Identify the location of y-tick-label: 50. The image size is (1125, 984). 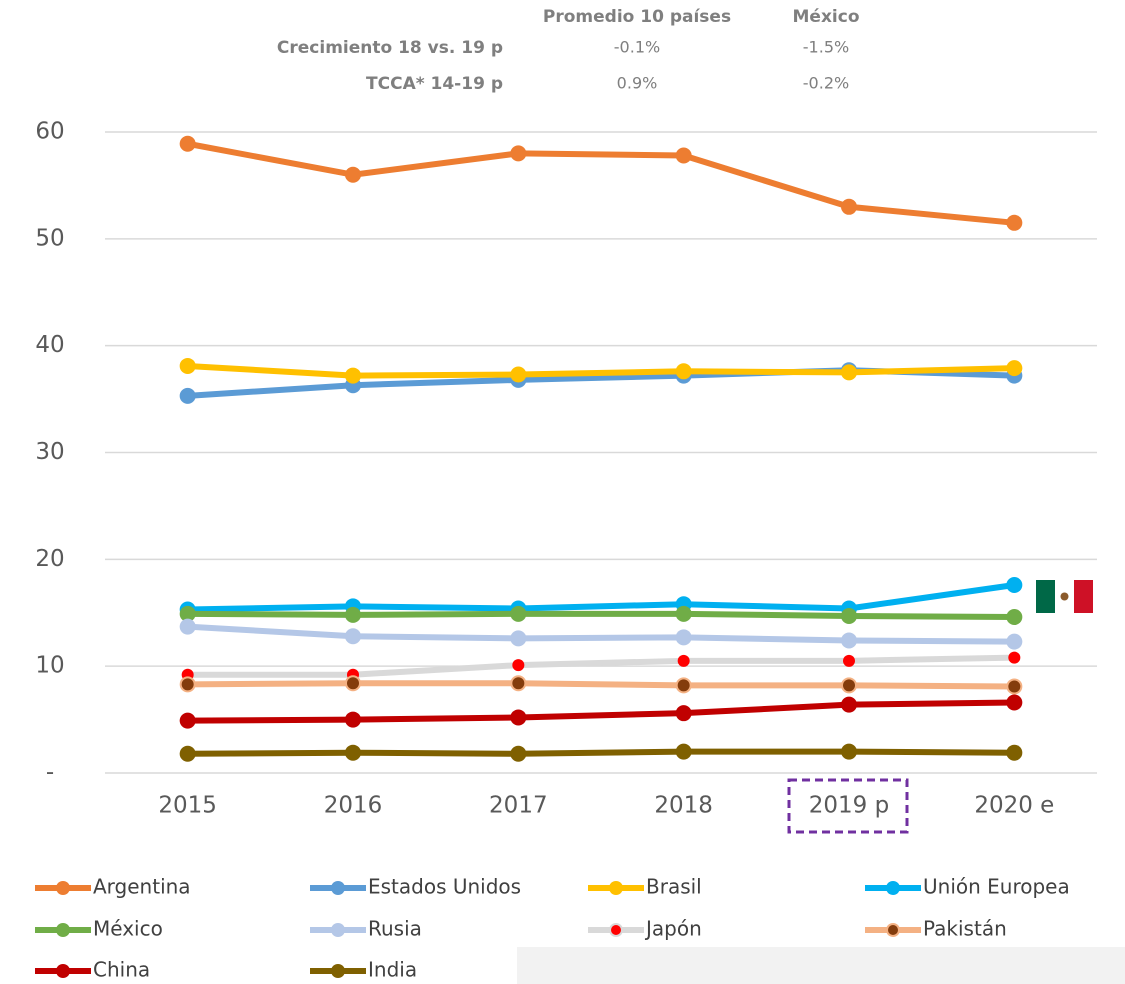
(49, 238).